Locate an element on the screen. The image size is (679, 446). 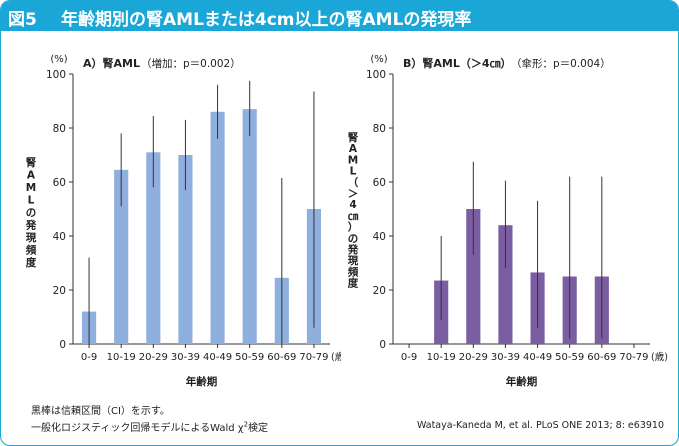
chart-a-unit-label: (%) is located at coordinates (58, 59).